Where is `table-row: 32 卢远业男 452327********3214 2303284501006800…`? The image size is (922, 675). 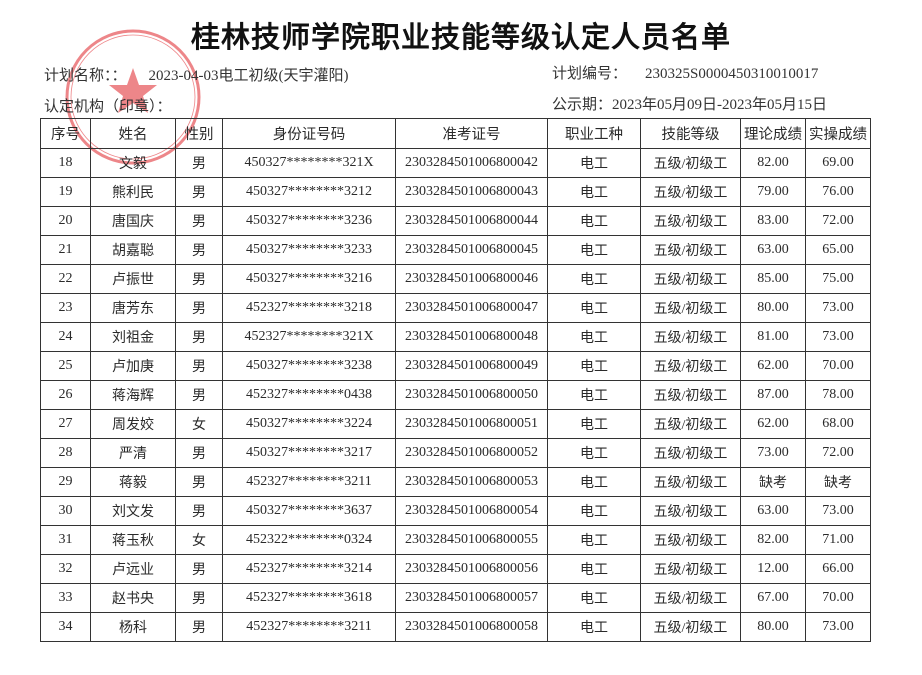
table-row: 32 卢远业男 452327********3214 2303284501006800… is located at coordinates (455, 569).